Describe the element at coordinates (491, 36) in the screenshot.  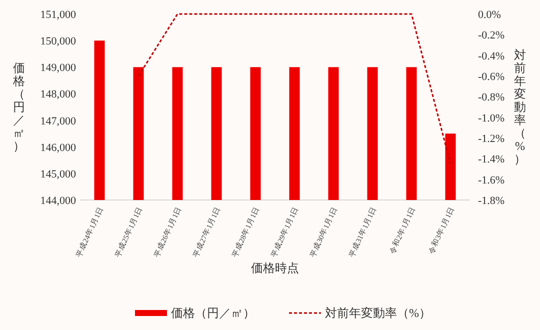
I see `y2-tick-label: -0.2%` at that location.